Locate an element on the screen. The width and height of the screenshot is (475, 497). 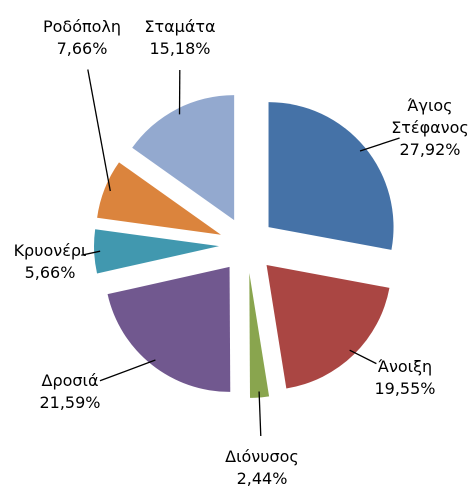
category-label: Κρυονέρι is located at coordinates (50, 250).